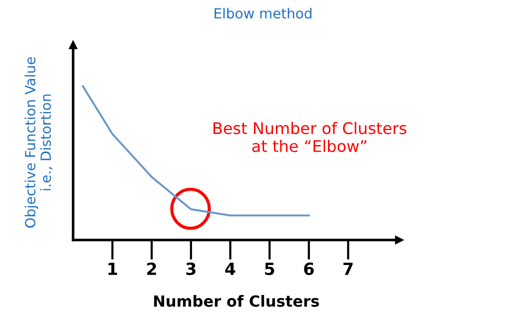  Describe the element at coordinates (230, 268) in the screenshot. I see `x-tick-label: 4` at that location.